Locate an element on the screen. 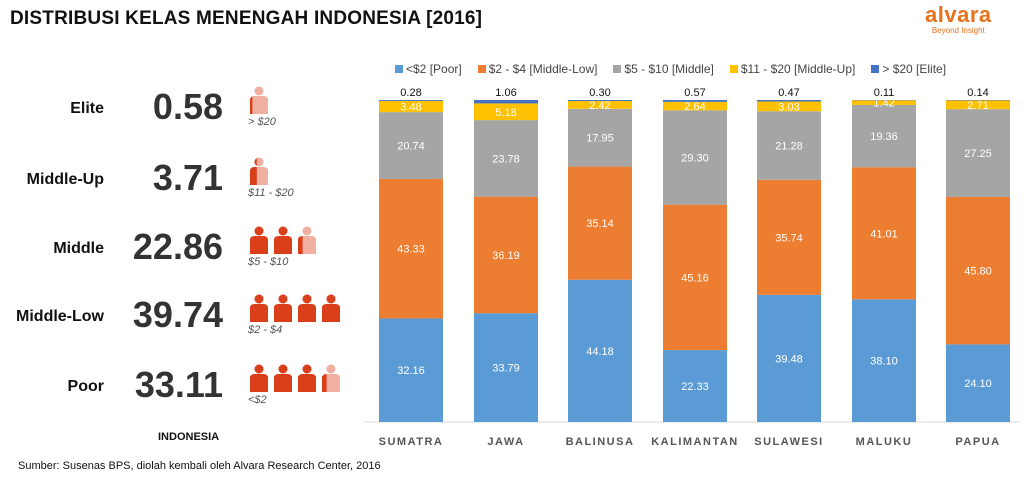 Image resolution: width=1024 pixels, height=482 pixels. class-range: $11 - $20 is located at coordinates (271, 193).